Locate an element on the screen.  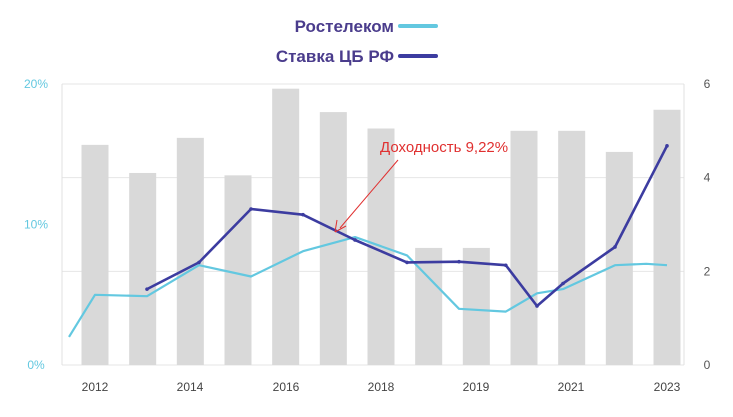
x-tick-0: 2012 is located at coordinates (95, 387).